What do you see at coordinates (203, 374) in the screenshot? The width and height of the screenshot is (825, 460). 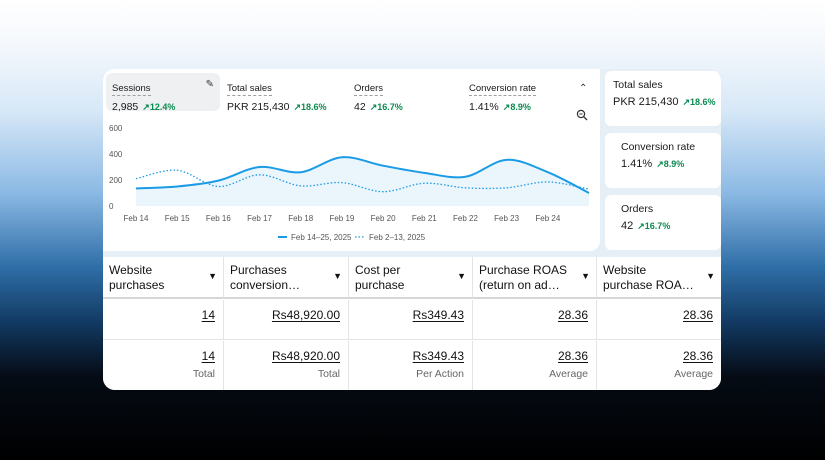 I see `total-label: Total` at bounding box center [203, 374].